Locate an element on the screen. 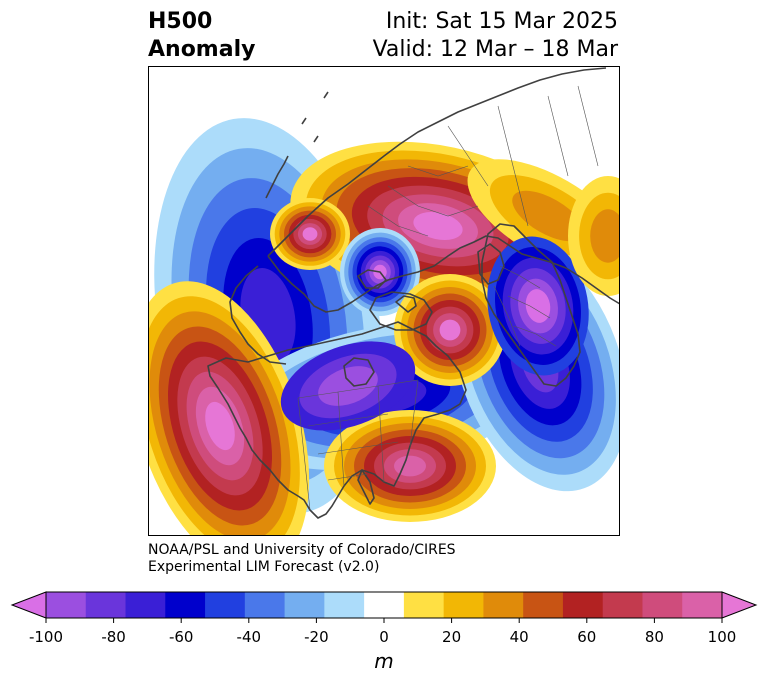 The height and width of the screenshot is (686, 768). colorbar-tick-label: -20 is located at coordinates (316, 637).